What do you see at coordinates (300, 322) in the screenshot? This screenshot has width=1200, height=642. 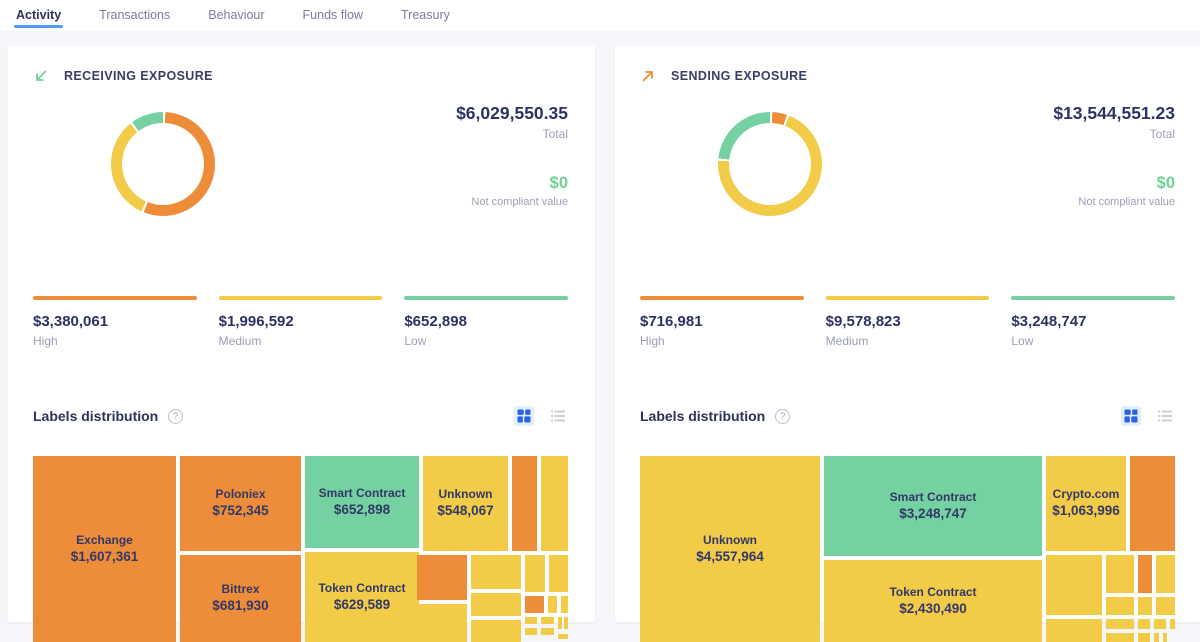 I see `risk-col-medium: $1,996,592 Medium` at bounding box center [300, 322].